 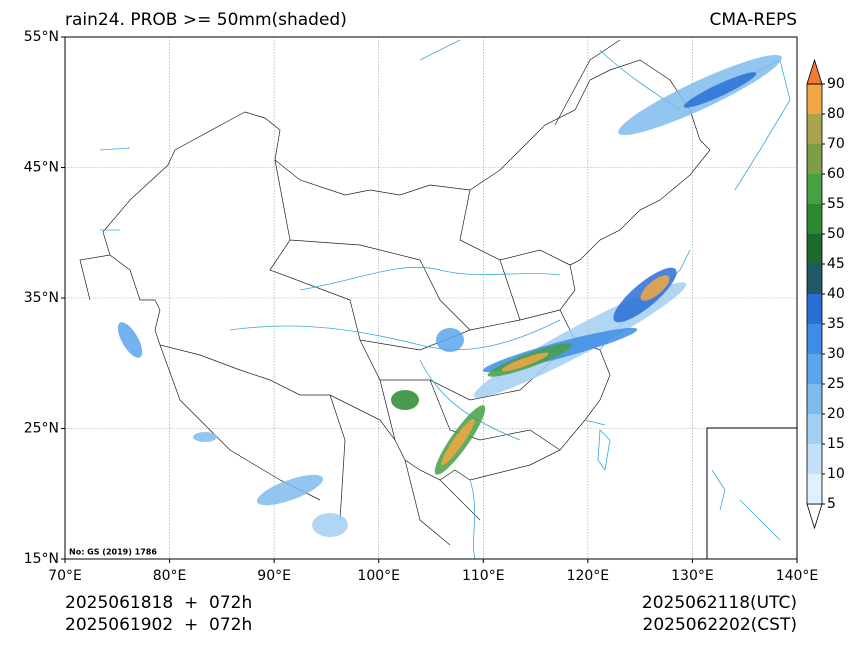 I want to click on init-time-utc: 2025061818 + 072h, so click(x=158, y=603).